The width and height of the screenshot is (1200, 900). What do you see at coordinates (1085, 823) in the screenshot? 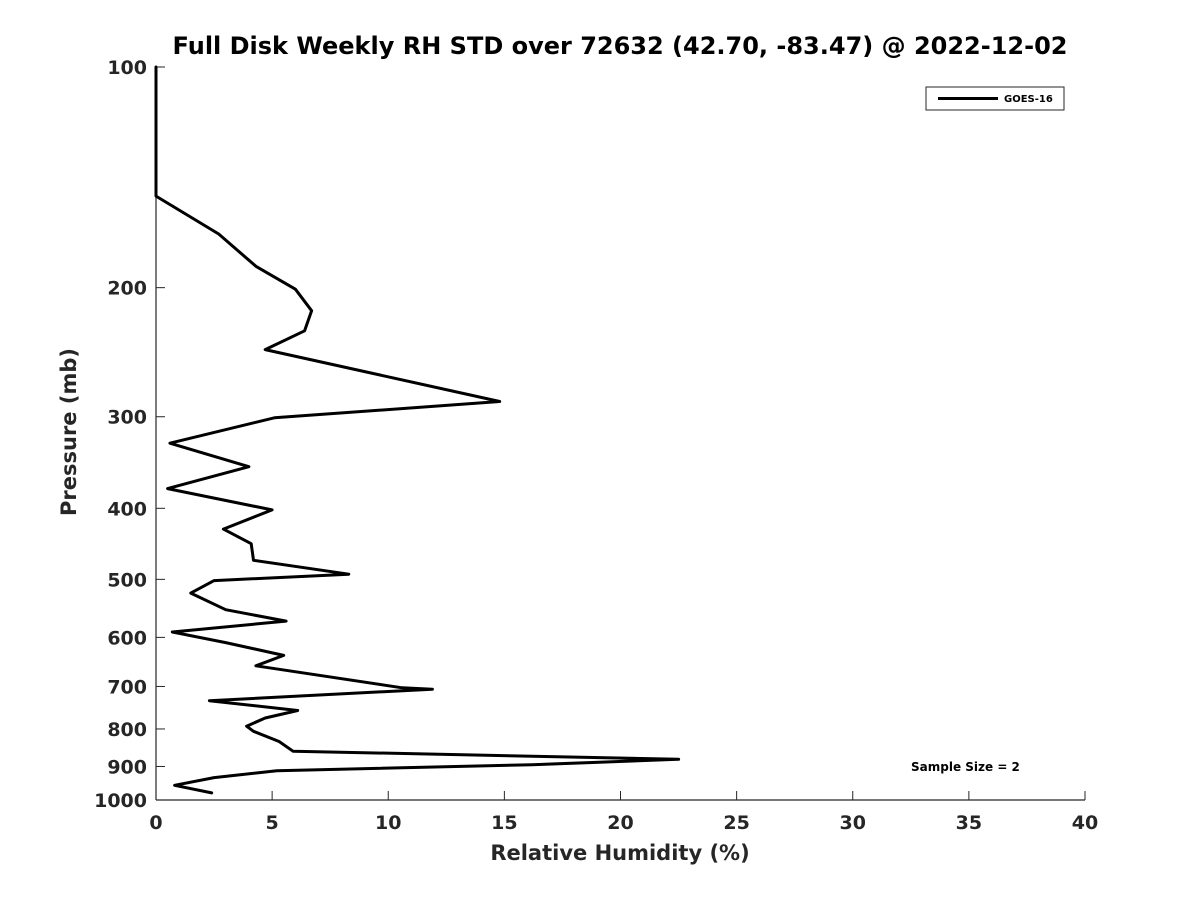
I see `x-tick-label: 40` at bounding box center [1085, 823].